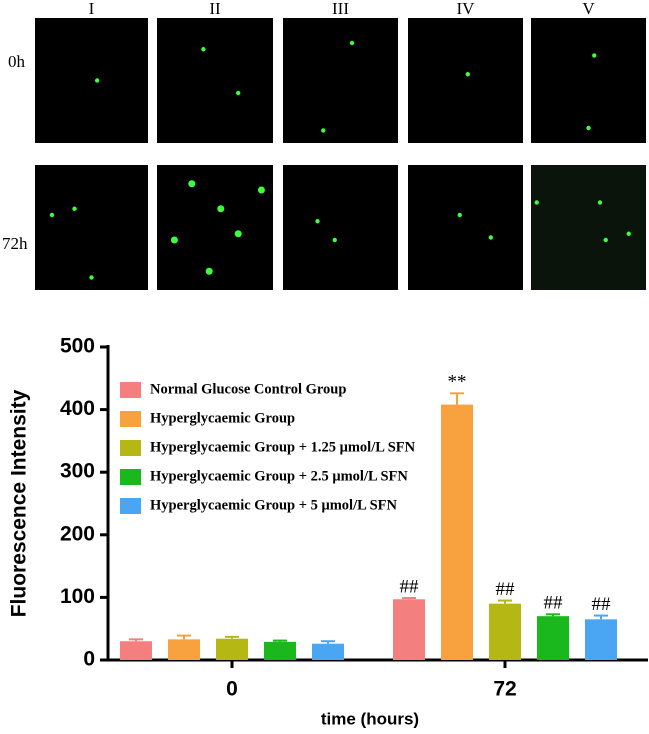 The image size is (649, 734). What do you see at coordinates (222, 418) in the screenshot?
I see `legend-label: Hyperglycaemic Group` at bounding box center [222, 418].